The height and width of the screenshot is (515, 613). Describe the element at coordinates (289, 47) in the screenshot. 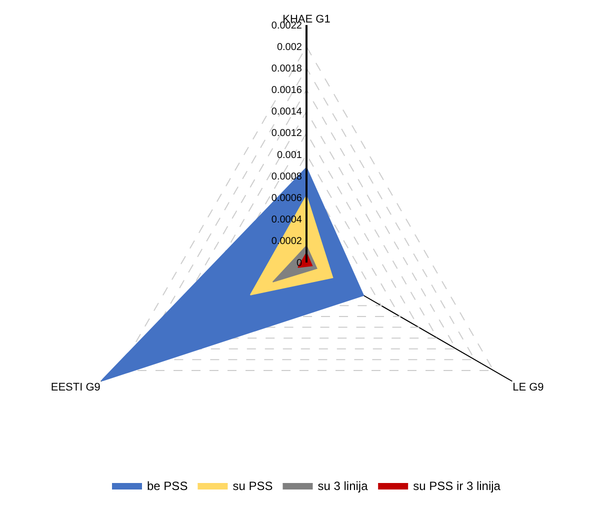

I see `y-tick-label: 0.002` at that location.